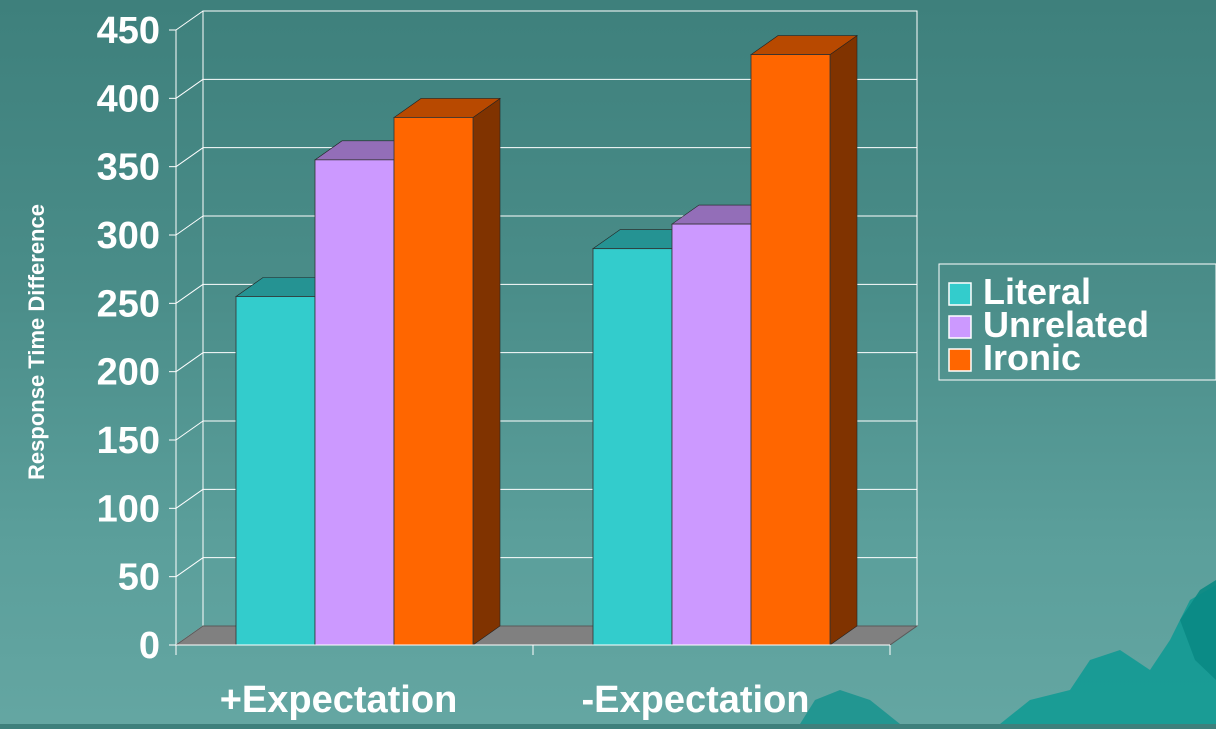  Describe the element at coordinates (36, 342) in the screenshot. I see `y-axis-label: Response Time Difference` at that location.